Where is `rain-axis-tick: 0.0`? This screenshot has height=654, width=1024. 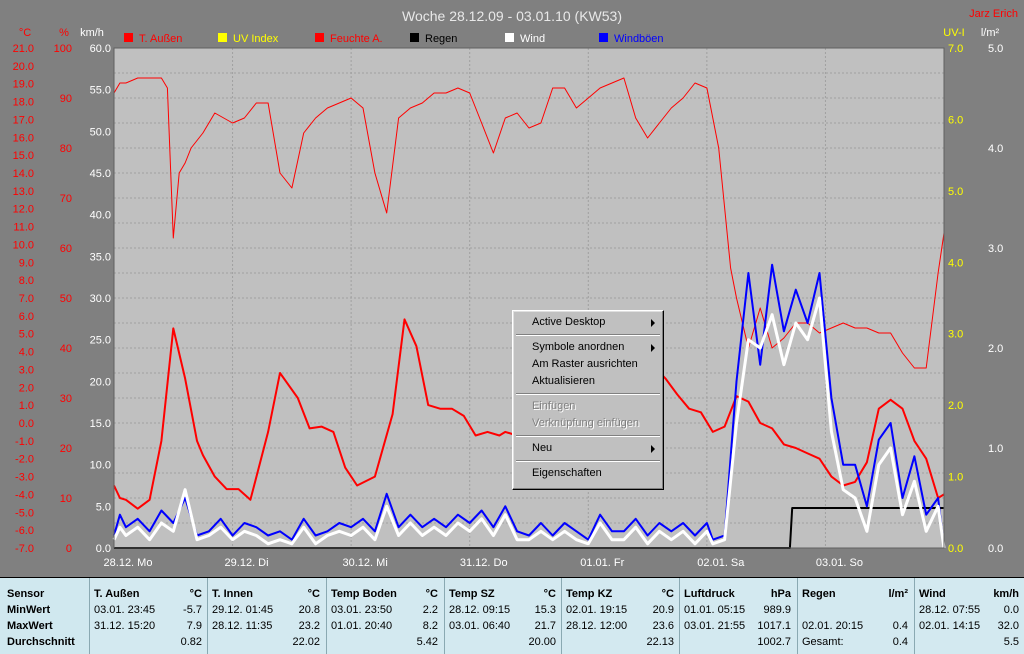
rain-axis-tick: 0.0 is located at coordinates (995, 549).